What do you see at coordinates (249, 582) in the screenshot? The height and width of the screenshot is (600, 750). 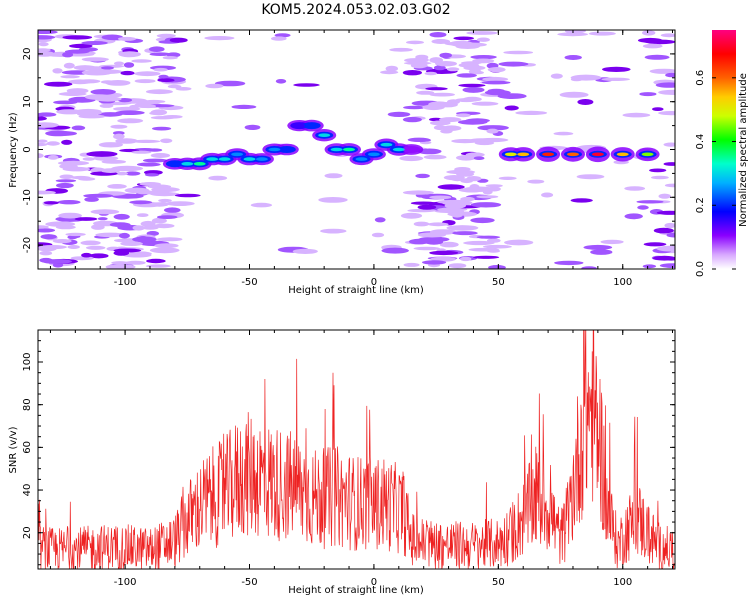 I see `x-tick-label: -50` at bounding box center [249, 582].